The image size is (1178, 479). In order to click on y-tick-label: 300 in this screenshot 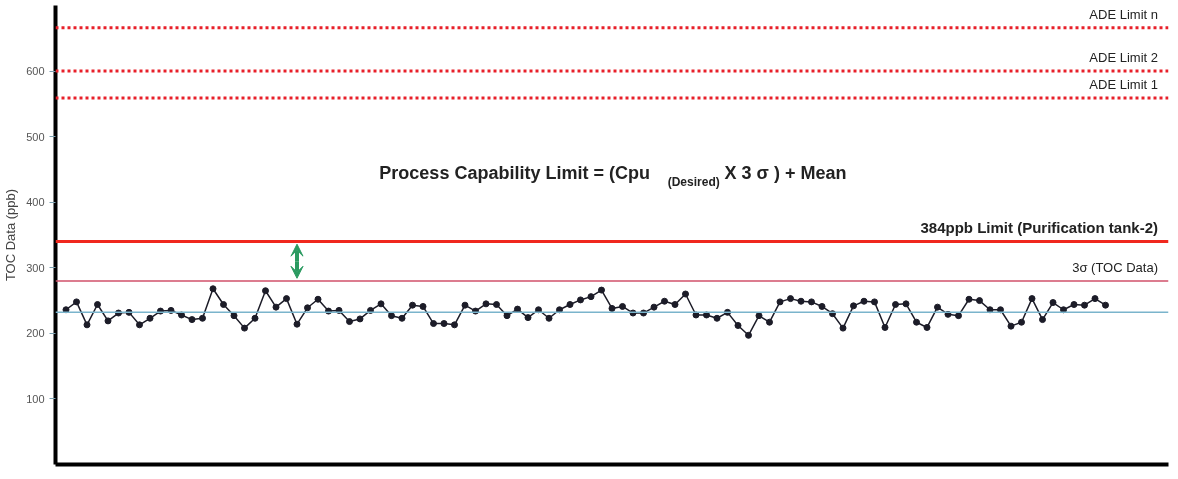, I will do `click(35, 267)`.